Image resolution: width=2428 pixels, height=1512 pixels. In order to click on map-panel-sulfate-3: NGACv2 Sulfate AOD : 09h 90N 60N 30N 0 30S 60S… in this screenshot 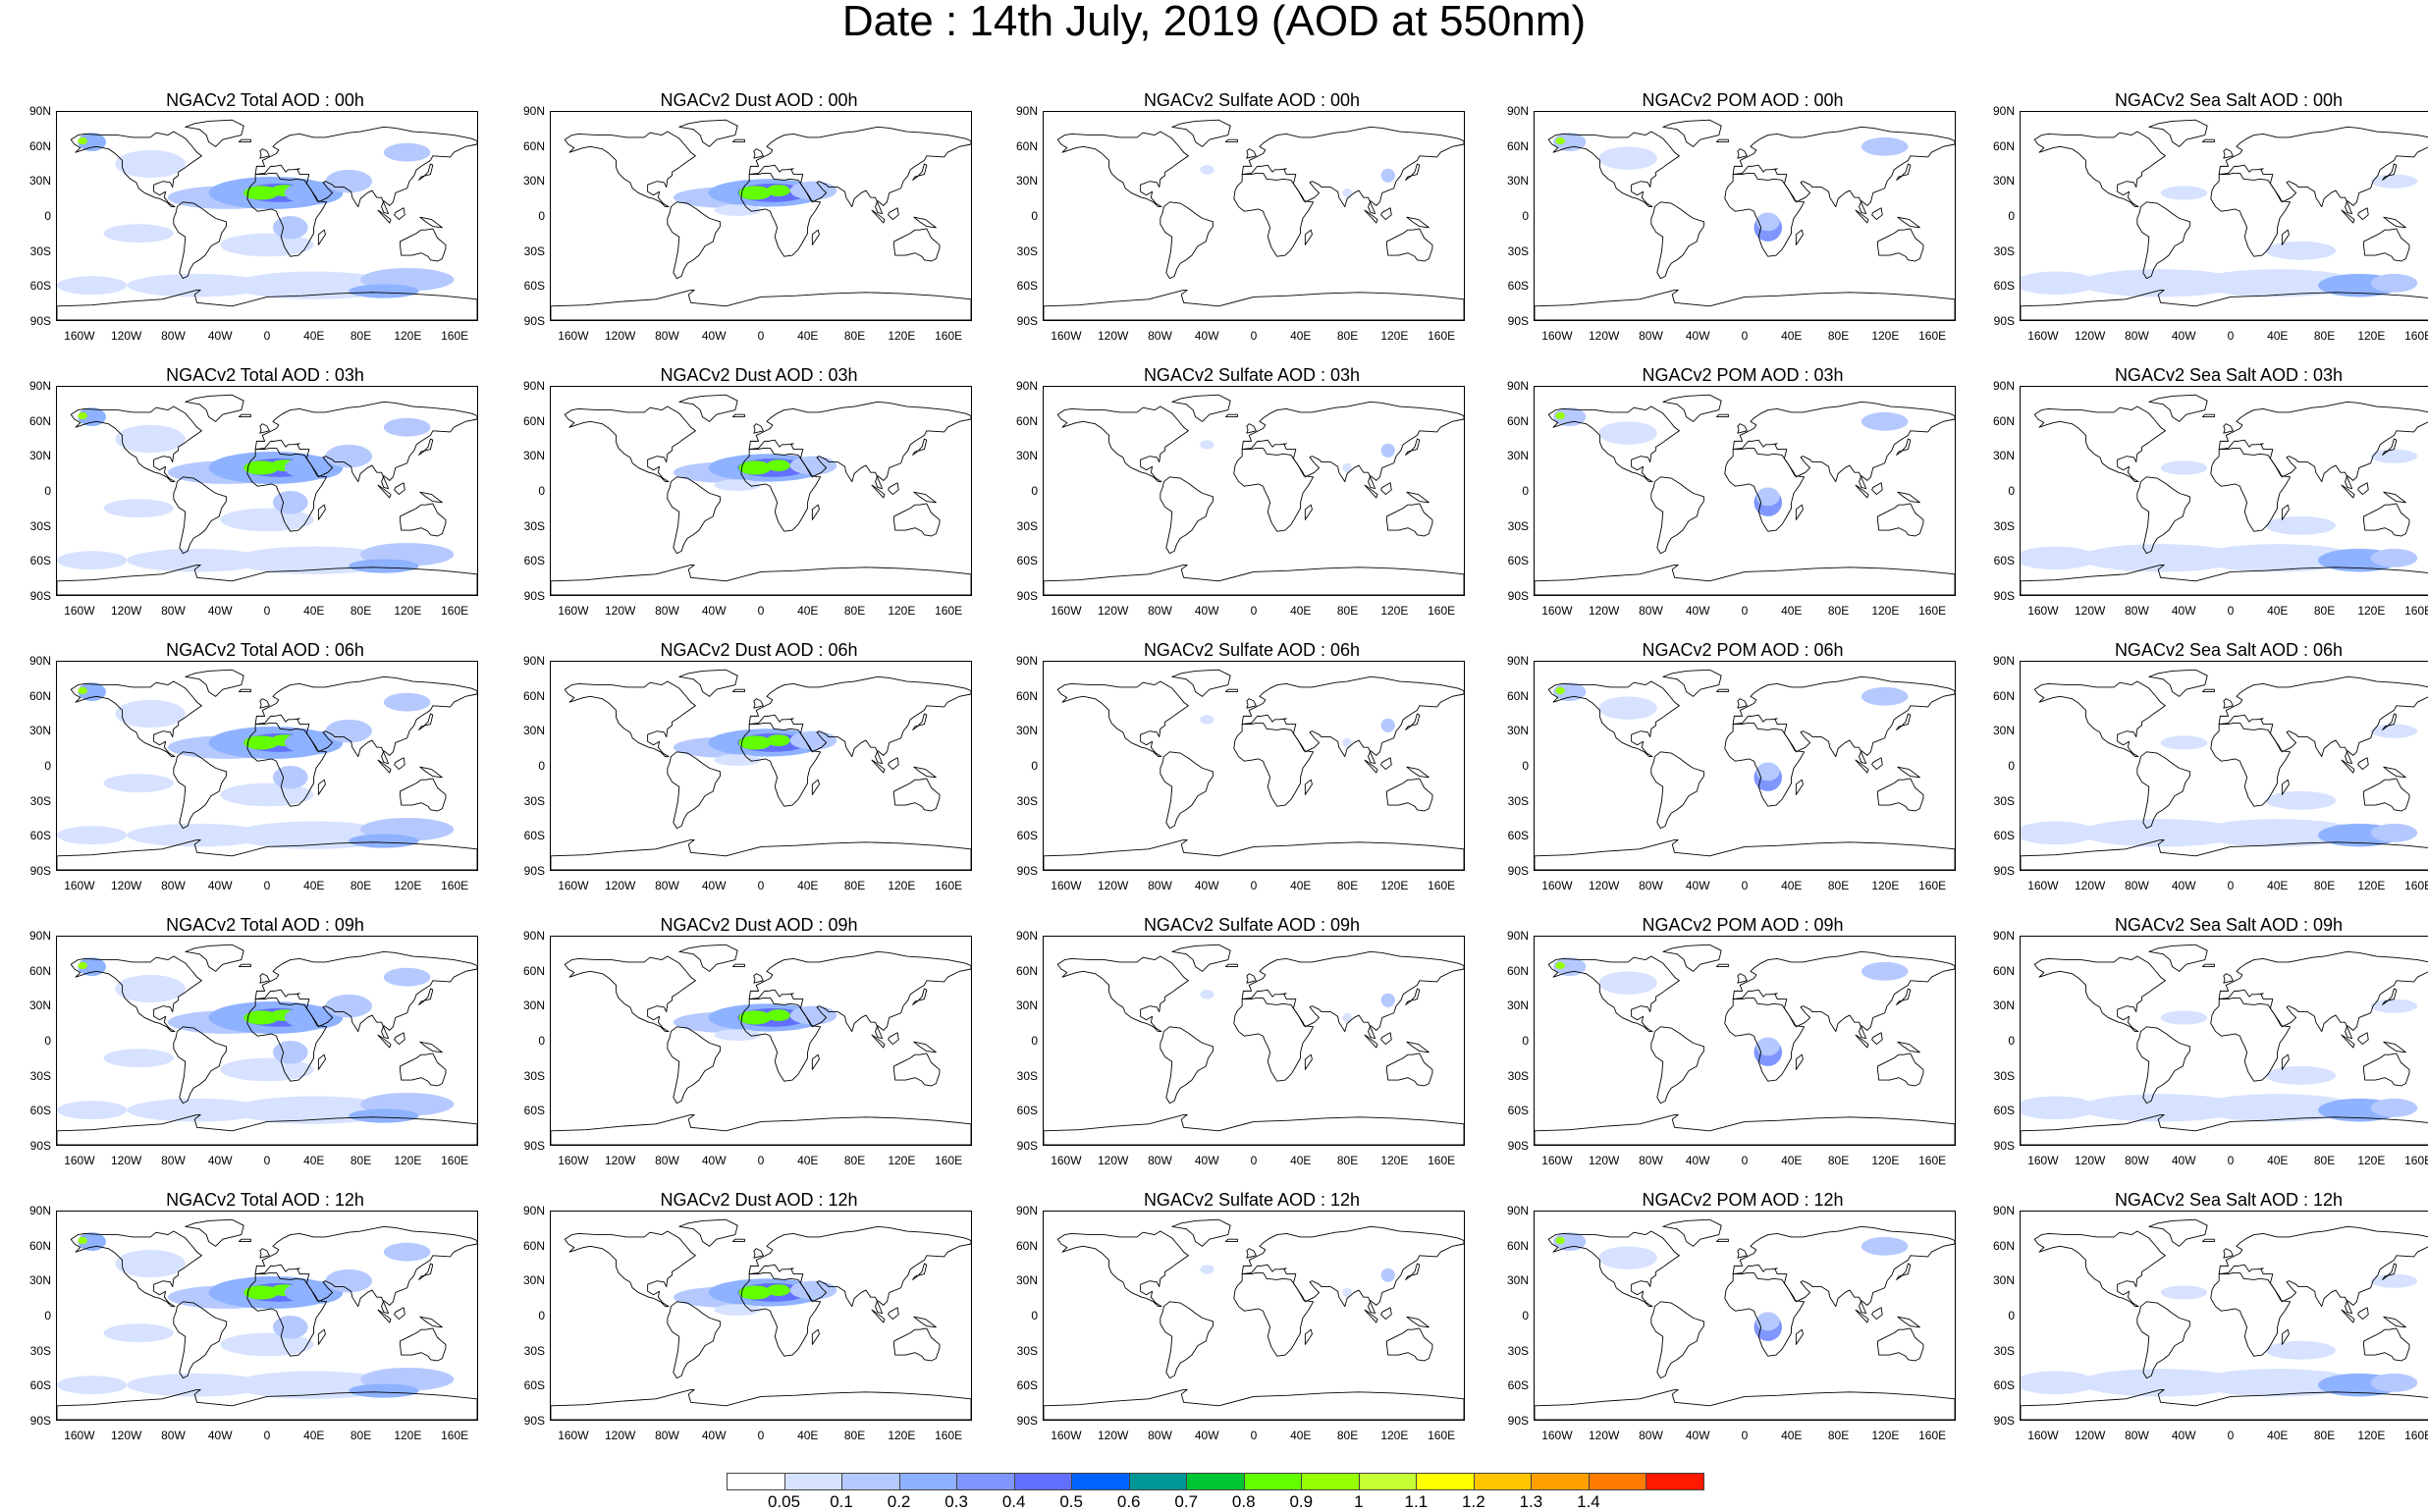, I will do `click(1251, 1050)`.